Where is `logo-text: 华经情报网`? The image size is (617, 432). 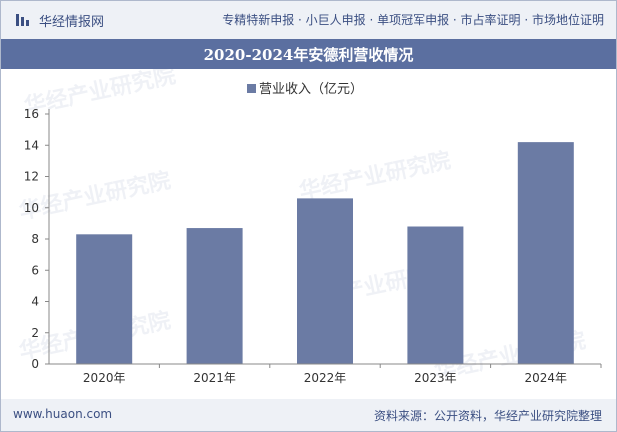
logo-text: 华经情报网 is located at coordinates (72, 22).